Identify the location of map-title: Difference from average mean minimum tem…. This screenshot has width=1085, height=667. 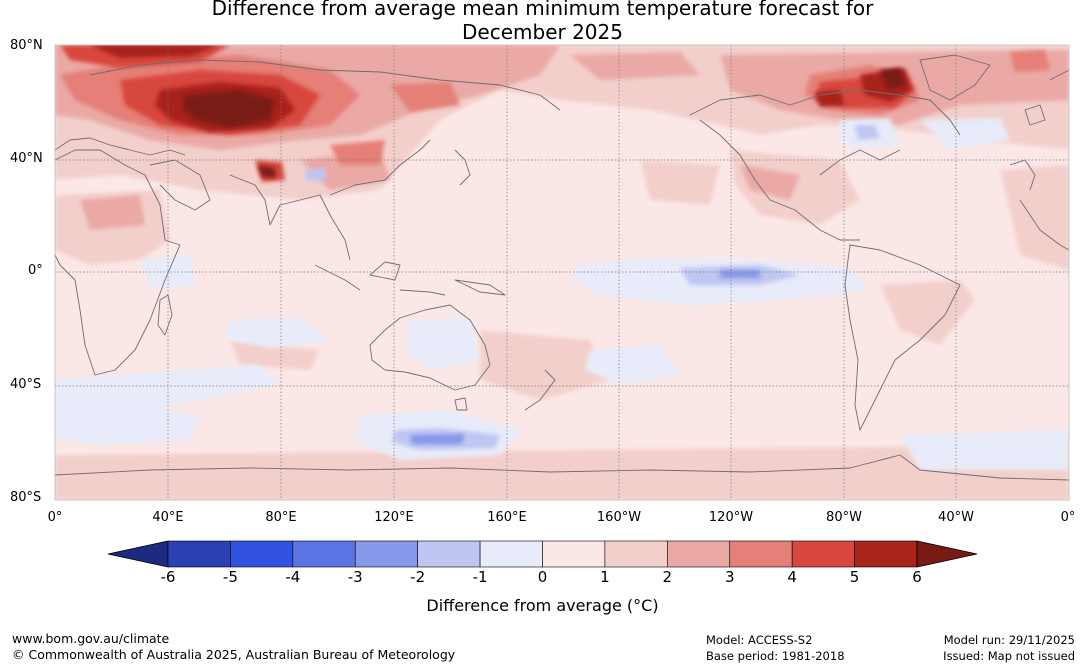
(542, 22).